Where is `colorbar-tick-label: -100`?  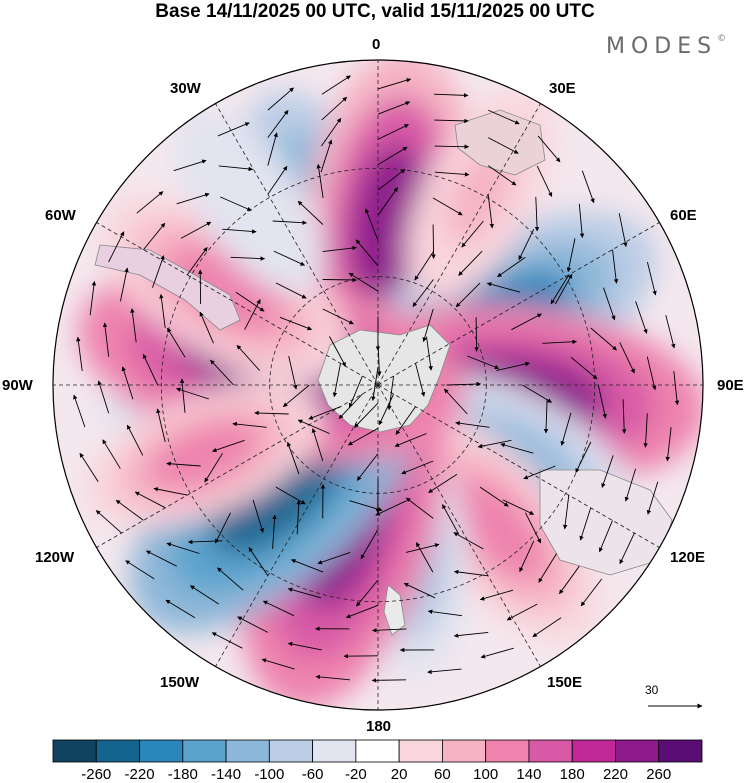 colorbar-tick-label: -100 is located at coordinates (269, 774).